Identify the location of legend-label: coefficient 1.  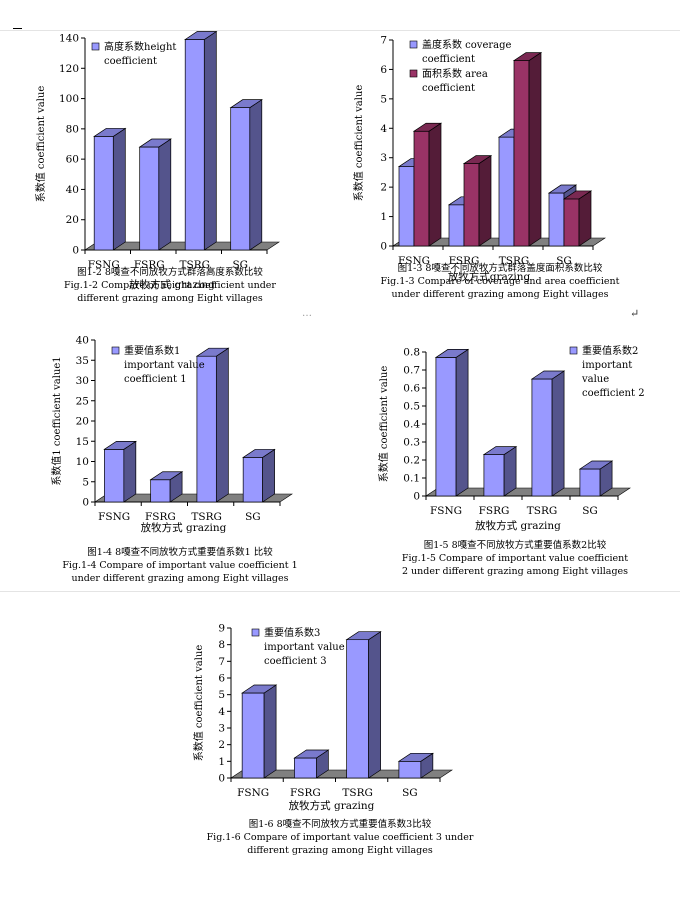
(155, 379).